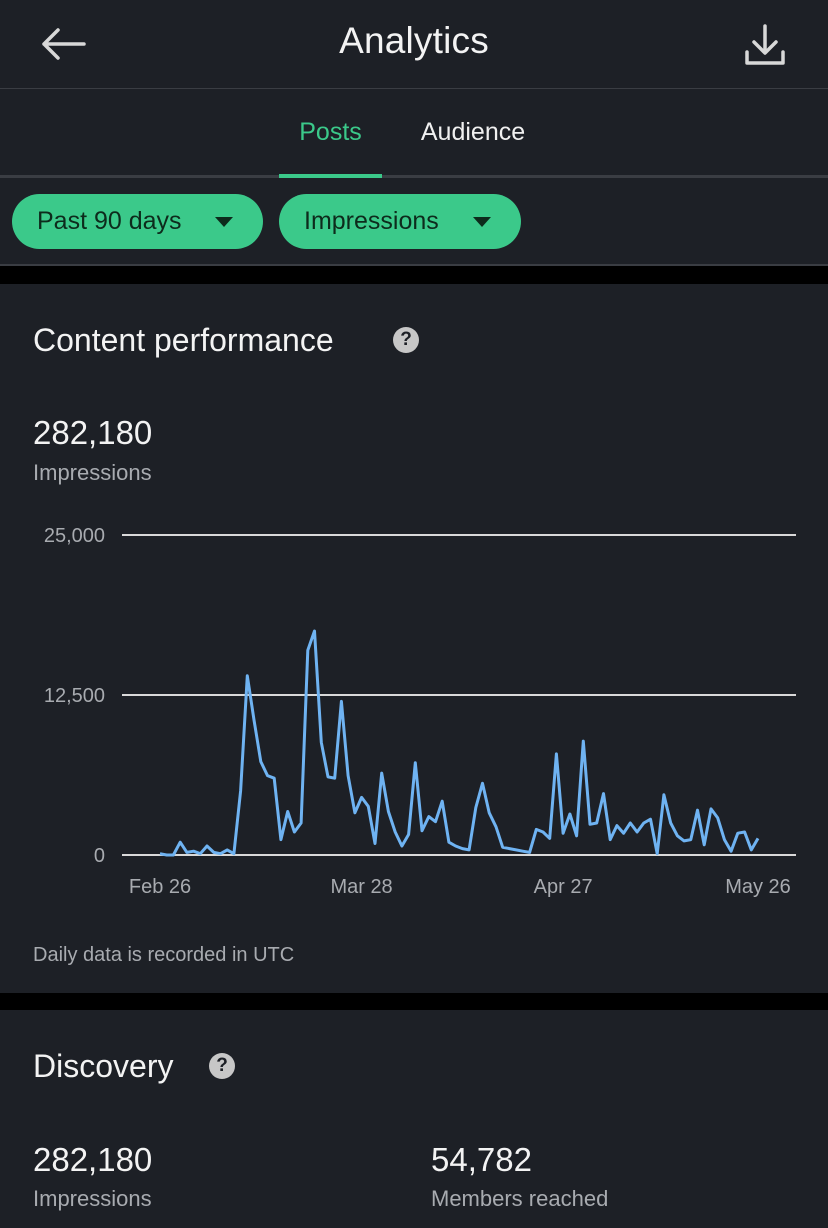  I want to click on filter-bar: Past 90 days Impressions, so click(414, 222).